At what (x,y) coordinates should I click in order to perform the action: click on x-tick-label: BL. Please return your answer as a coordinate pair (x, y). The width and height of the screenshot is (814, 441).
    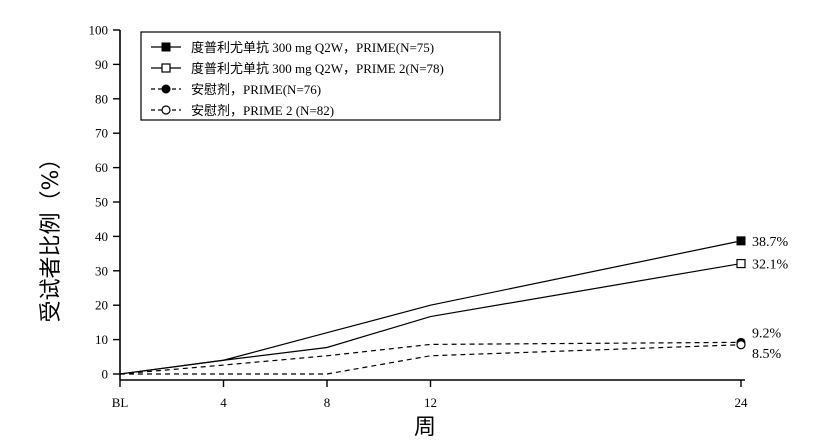
    Looking at the image, I should click on (120, 402).